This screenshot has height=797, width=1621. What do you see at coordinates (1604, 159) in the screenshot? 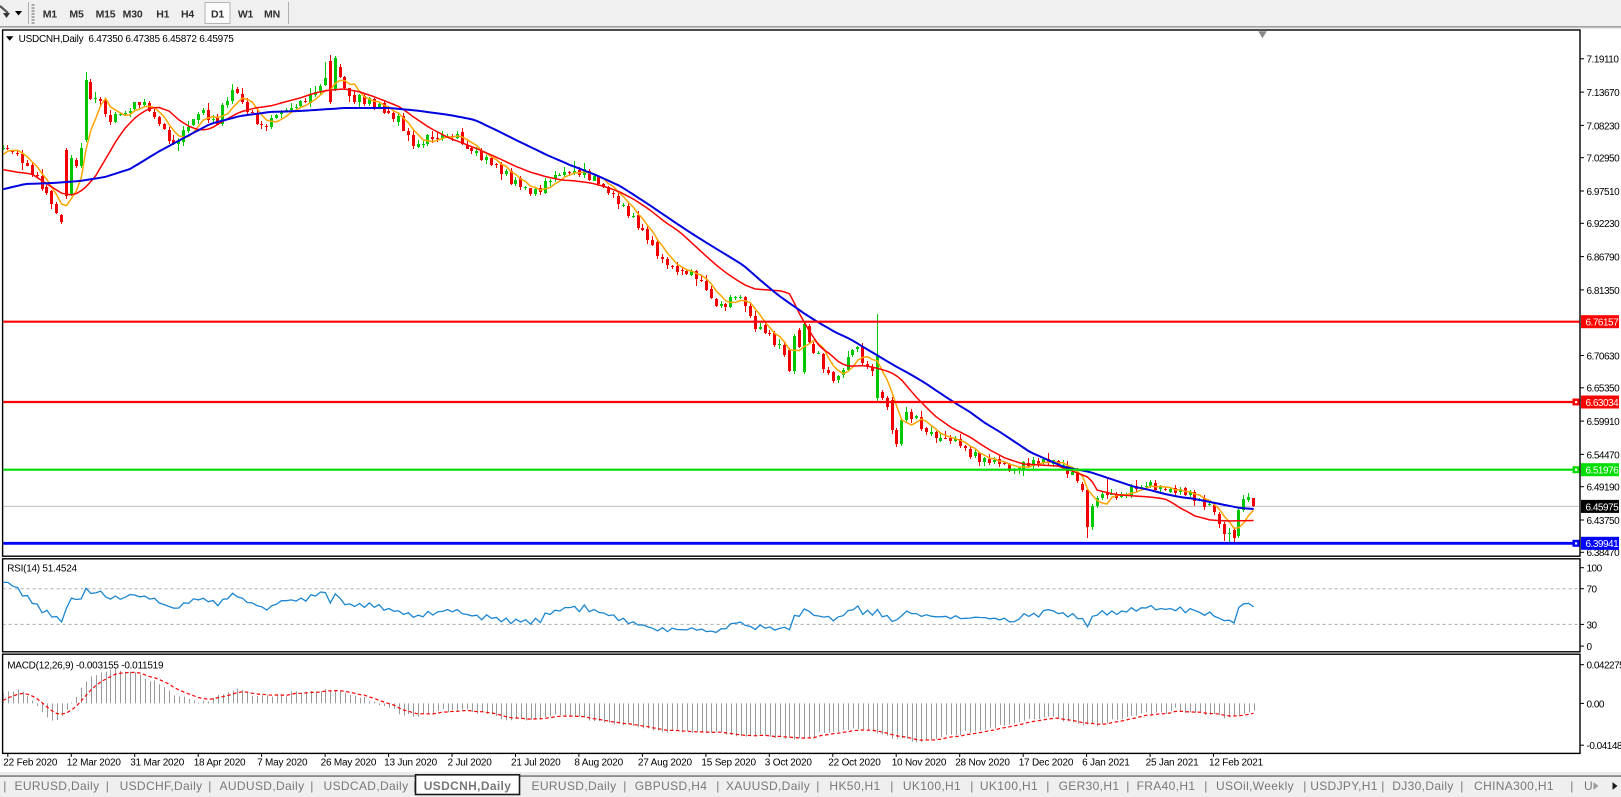
I see `svg-text: 7.02950` at bounding box center [1604, 159].